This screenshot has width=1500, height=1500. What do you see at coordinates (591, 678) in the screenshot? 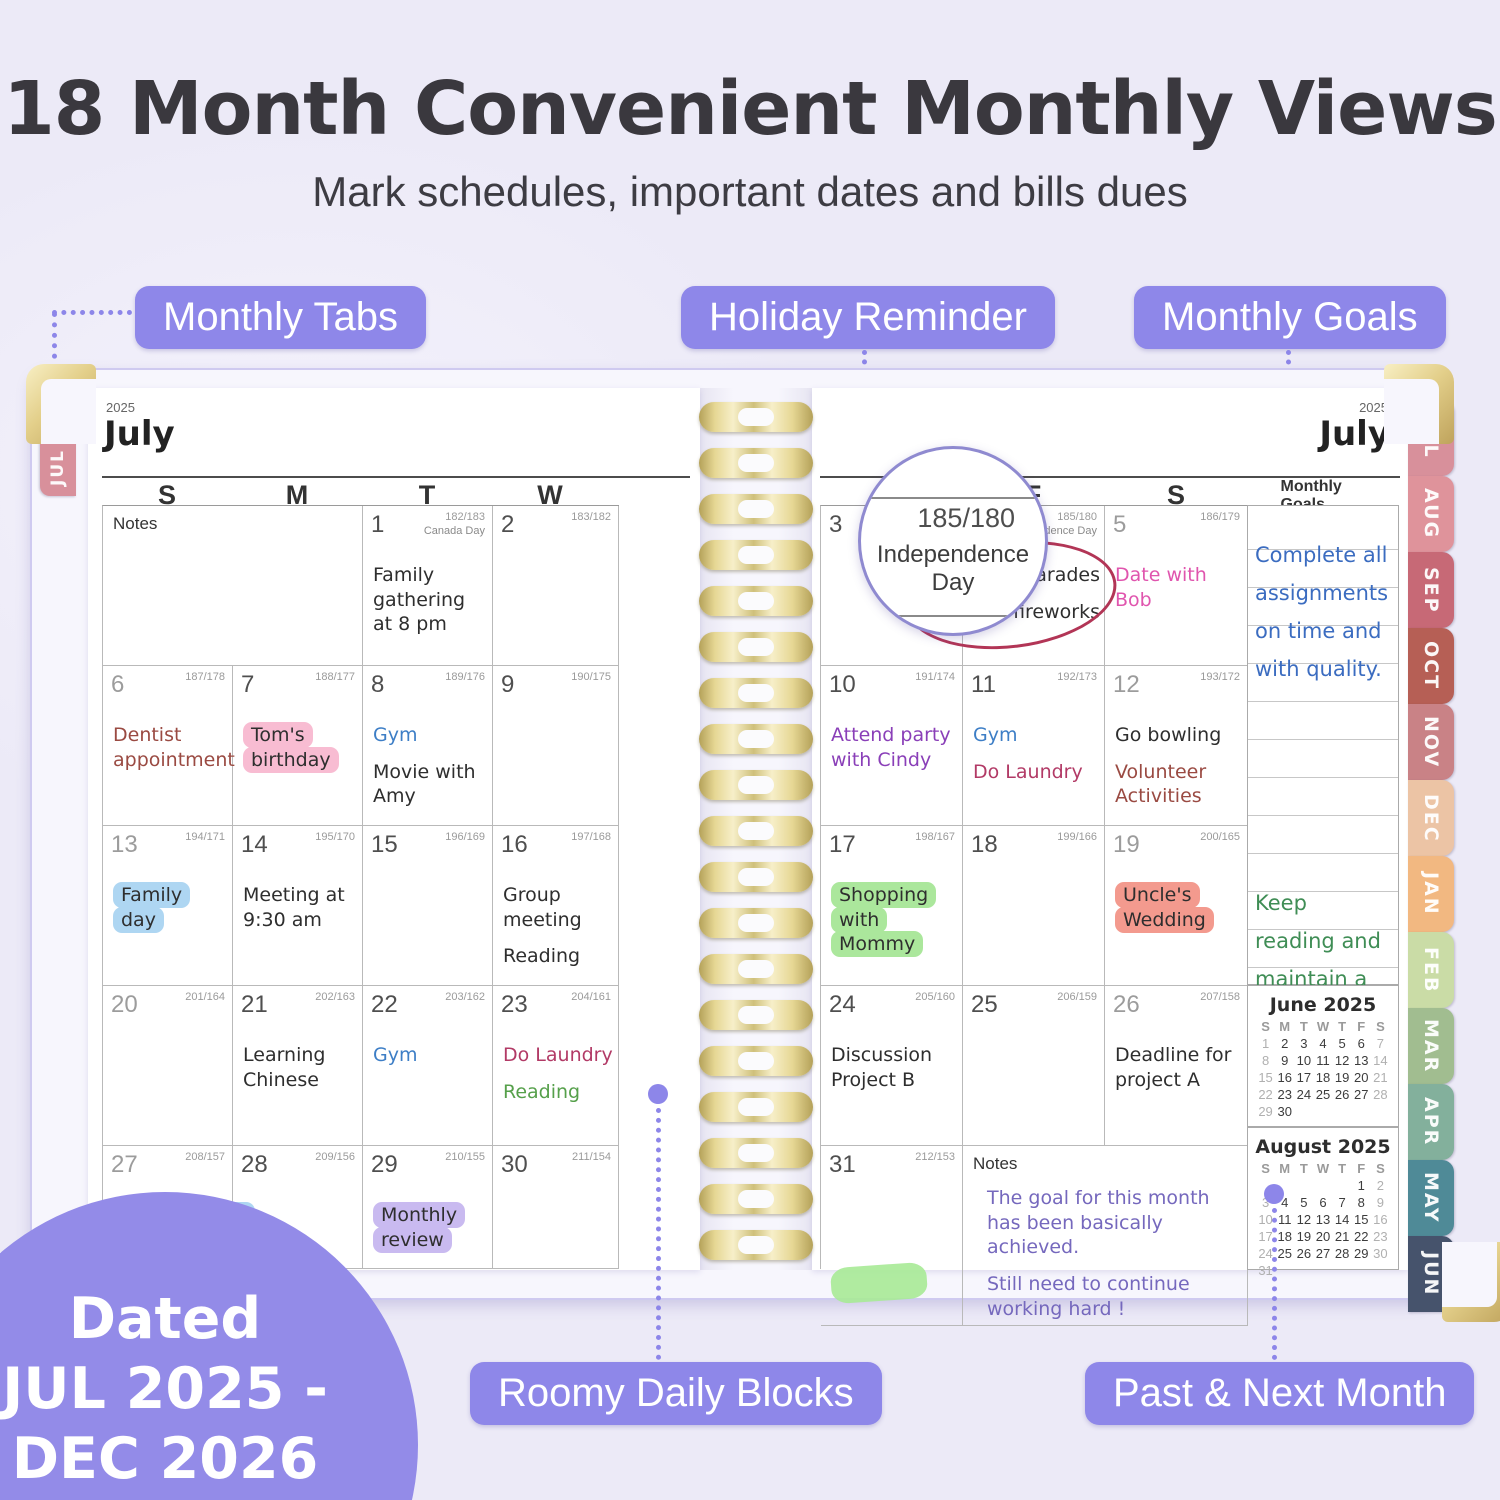
I see `day-subnumber: 190/175` at bounding box center [591, 678].